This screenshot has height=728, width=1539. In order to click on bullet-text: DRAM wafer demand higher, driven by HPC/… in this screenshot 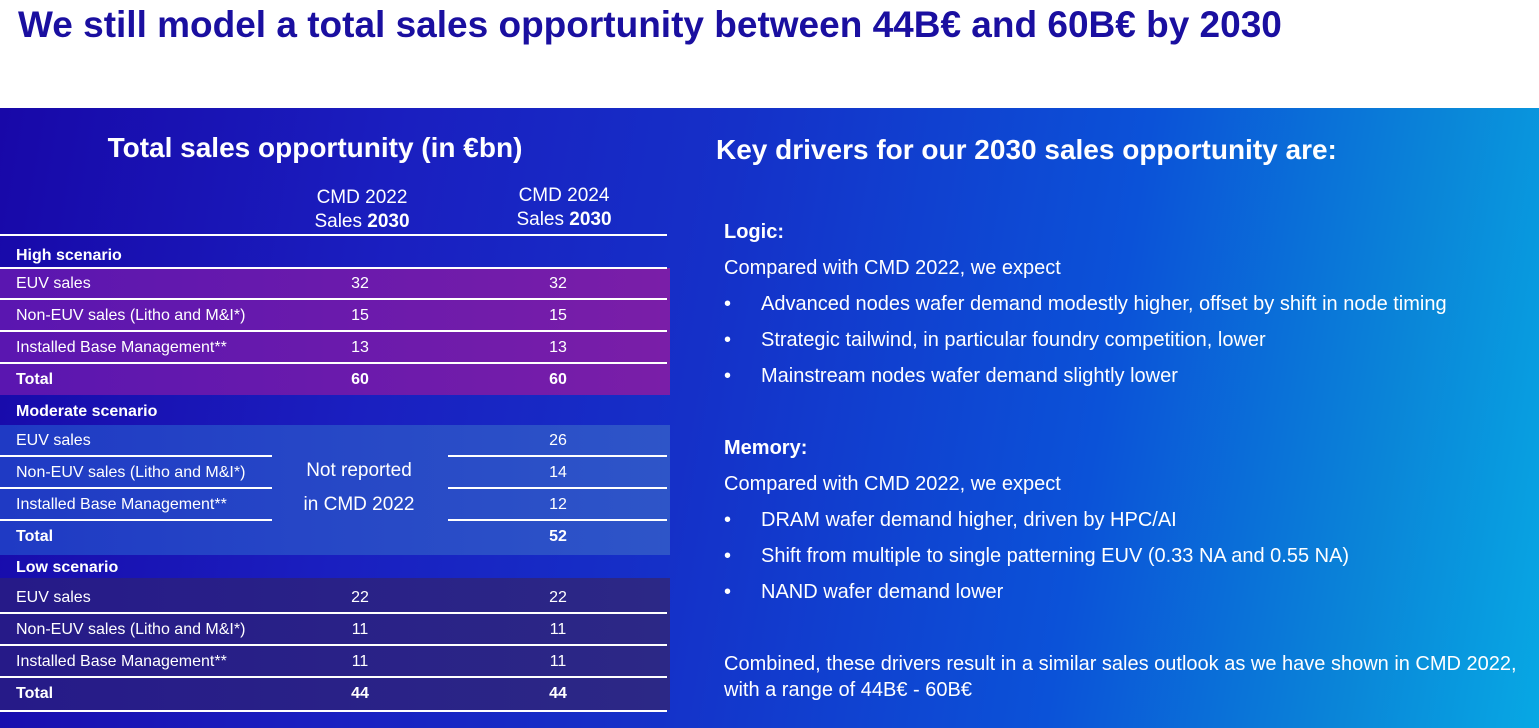, I will do `click(969, 520)`.